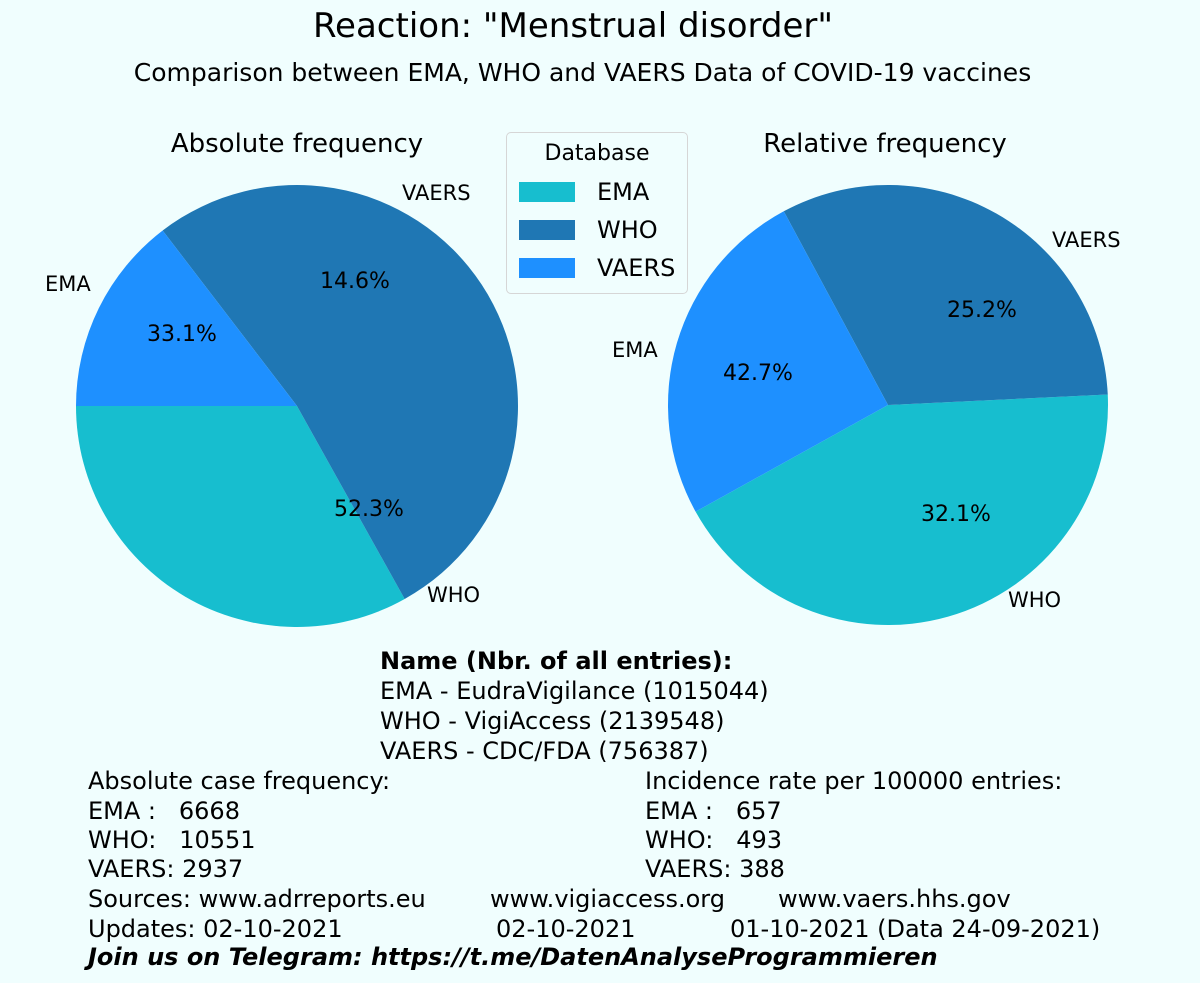 The width and height of the screenshot is (1200, 983). What do you see at coordinates (574, 691) in the screenshot?
I see `names-line-ema: EMA - EudraVigilance (1015044)` at bounding box center [574, 691].